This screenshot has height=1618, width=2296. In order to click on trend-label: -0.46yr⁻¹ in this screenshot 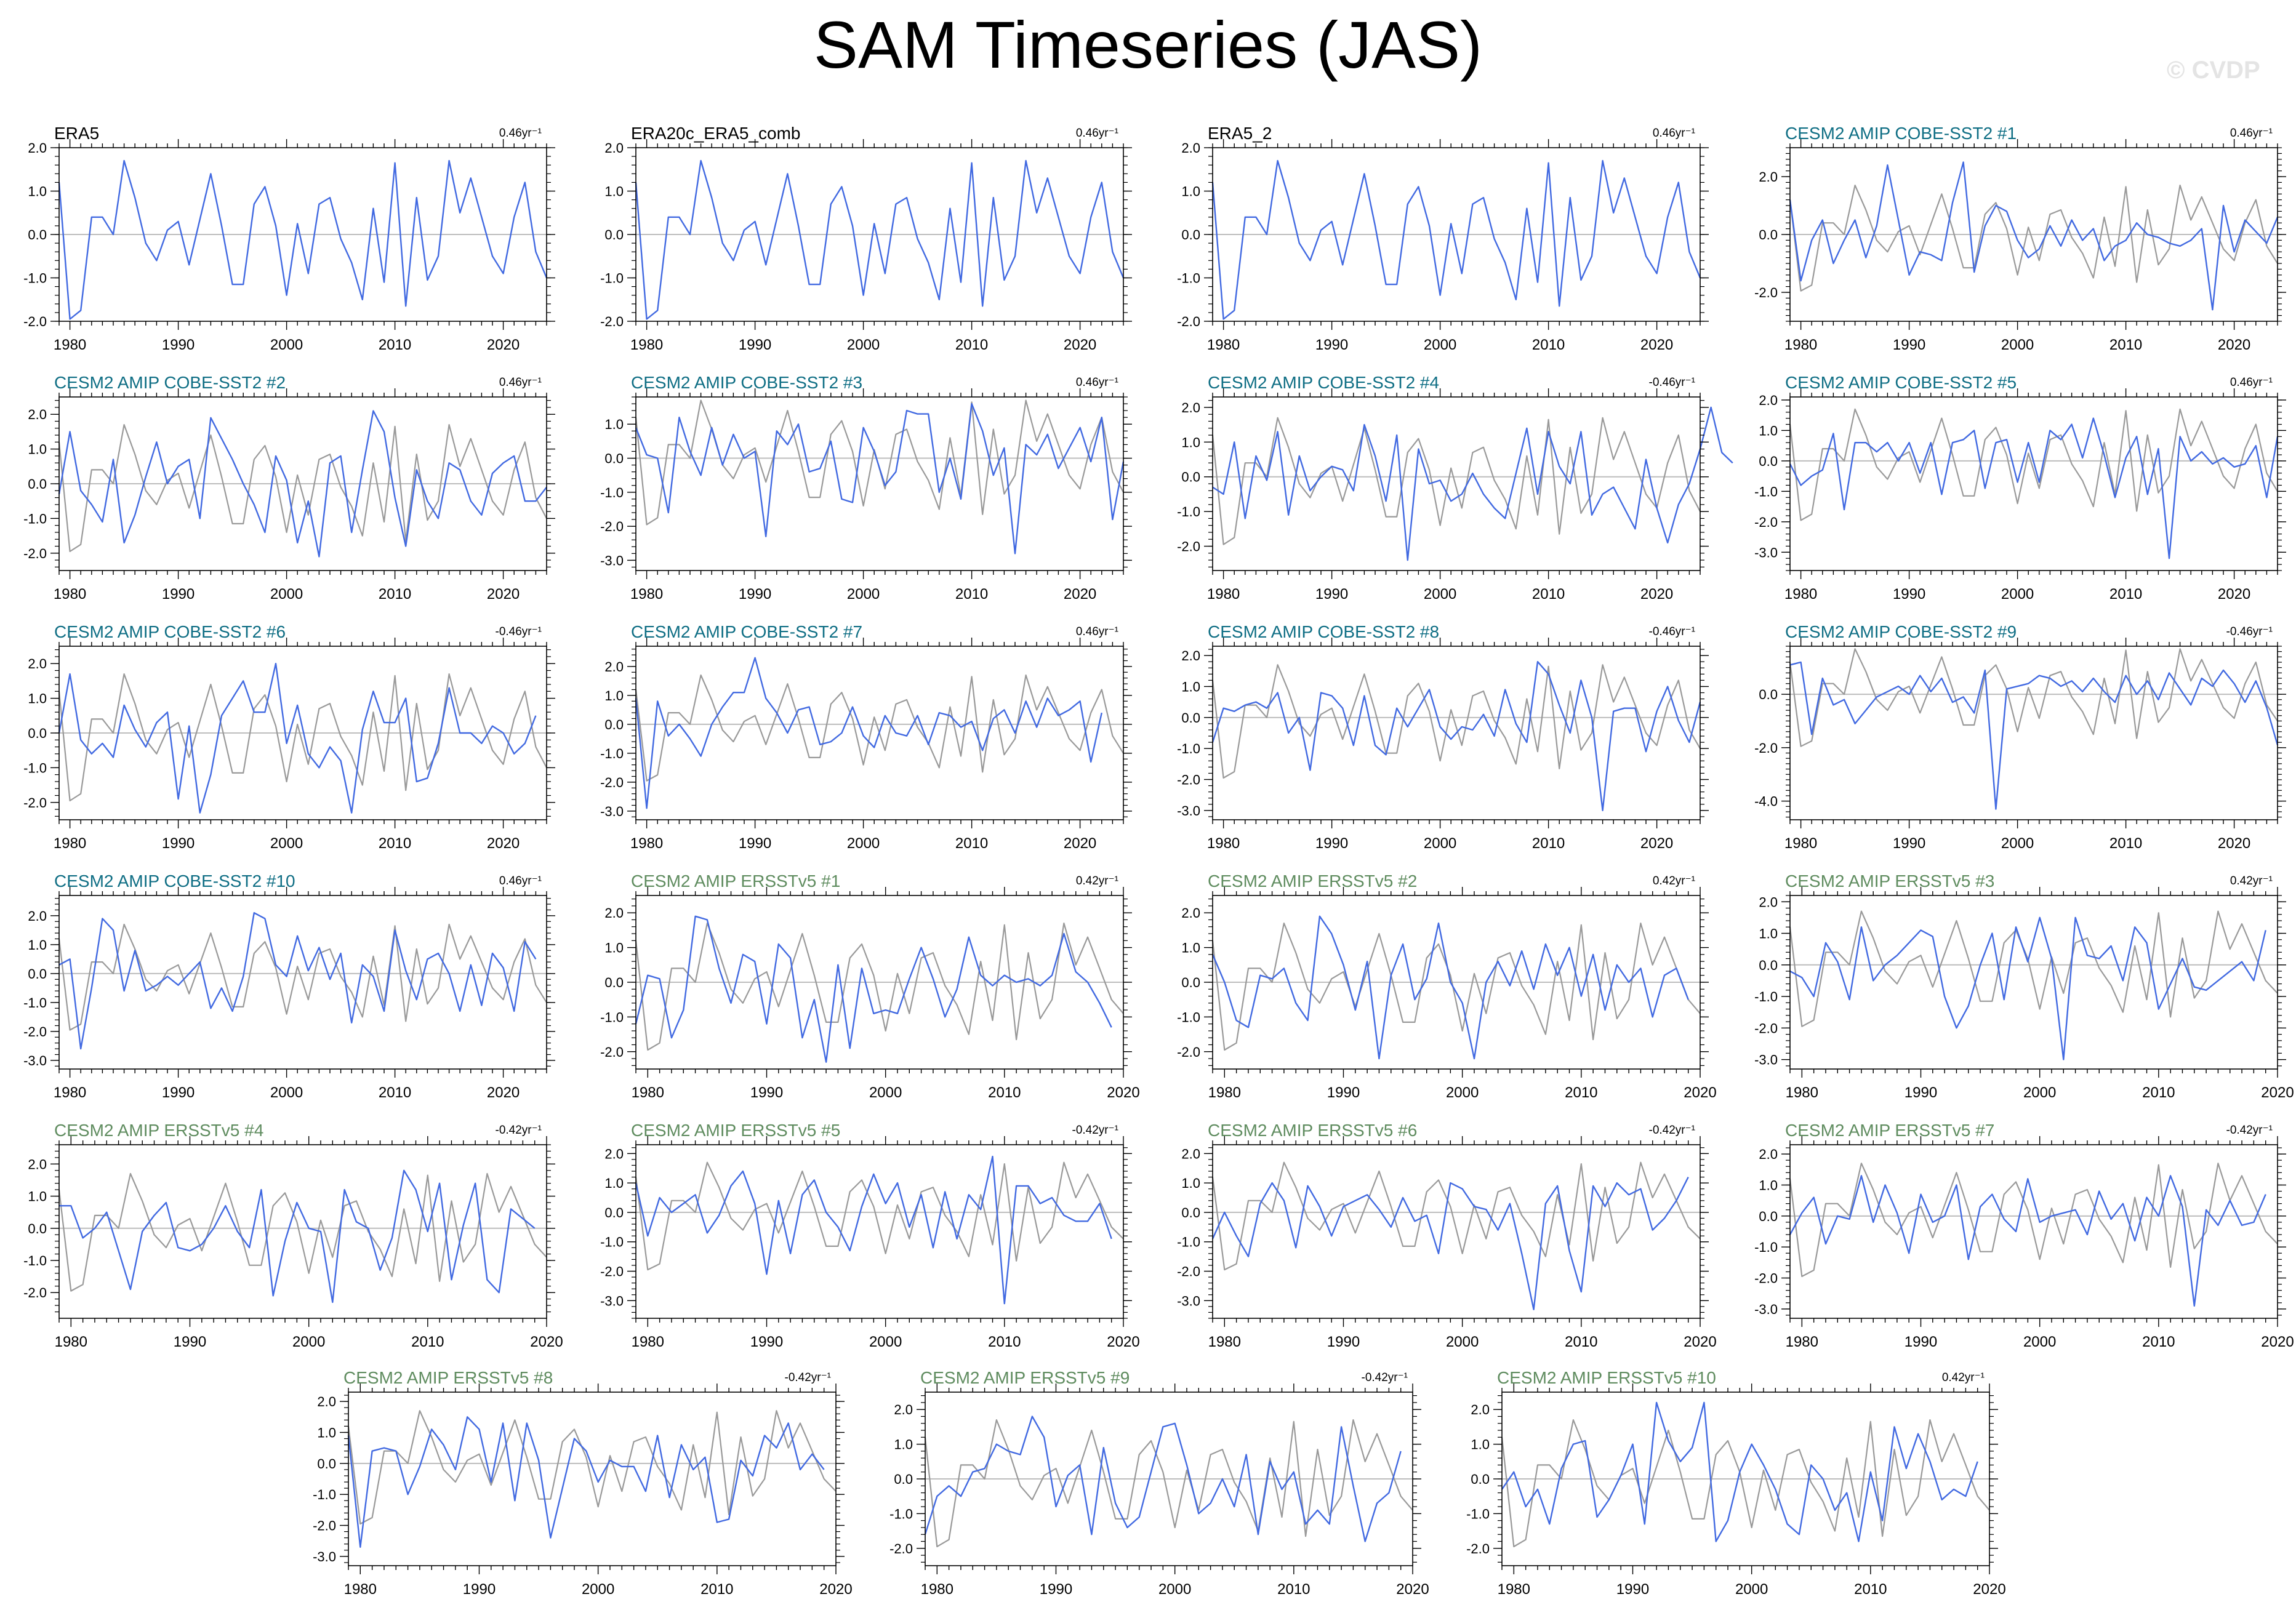, I will do `click(519, 631)`.